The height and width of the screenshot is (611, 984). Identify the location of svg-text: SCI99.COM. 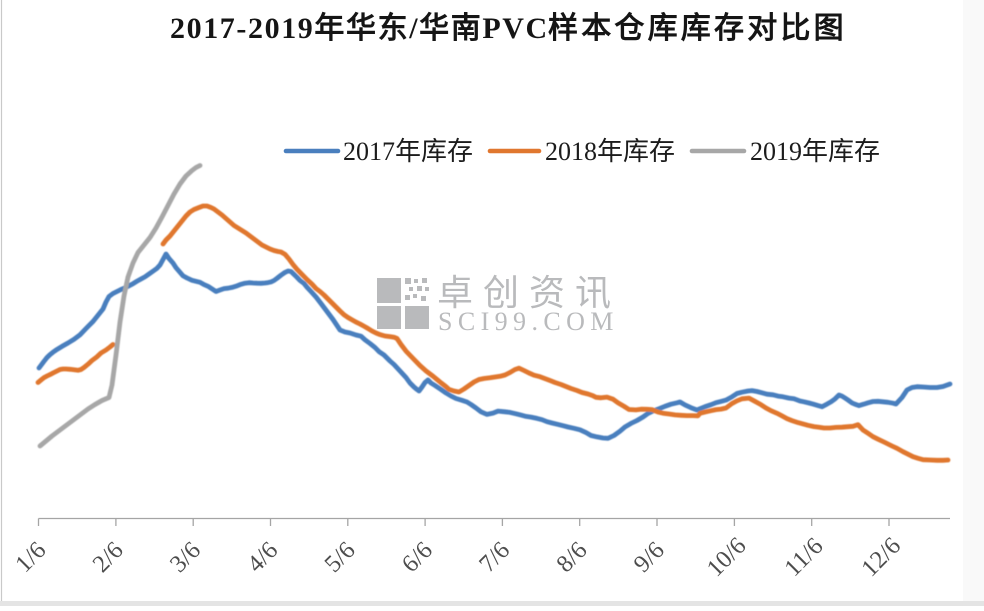
(528, 321).